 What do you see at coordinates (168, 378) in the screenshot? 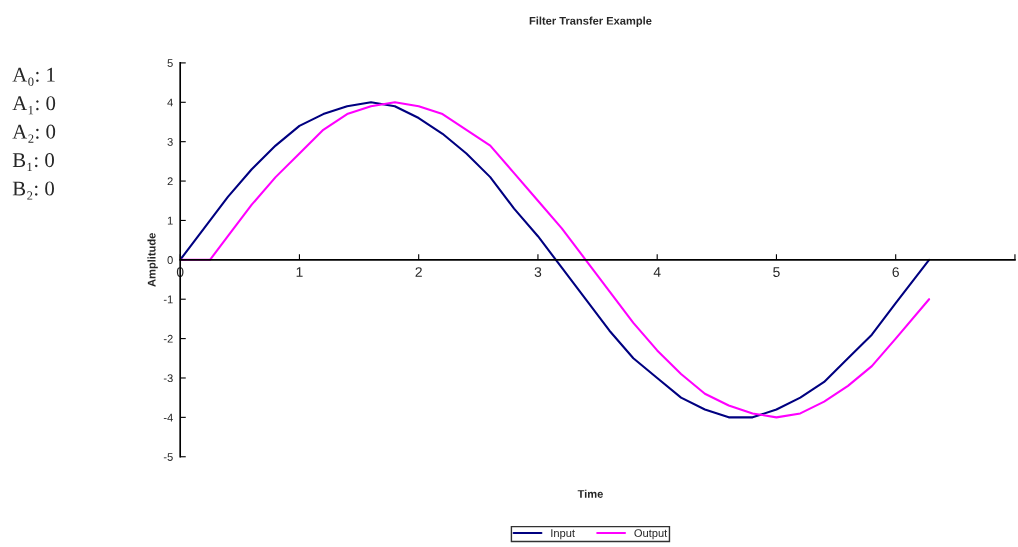
I see `y-tick-label: -3` at bounding box center [168, 378].